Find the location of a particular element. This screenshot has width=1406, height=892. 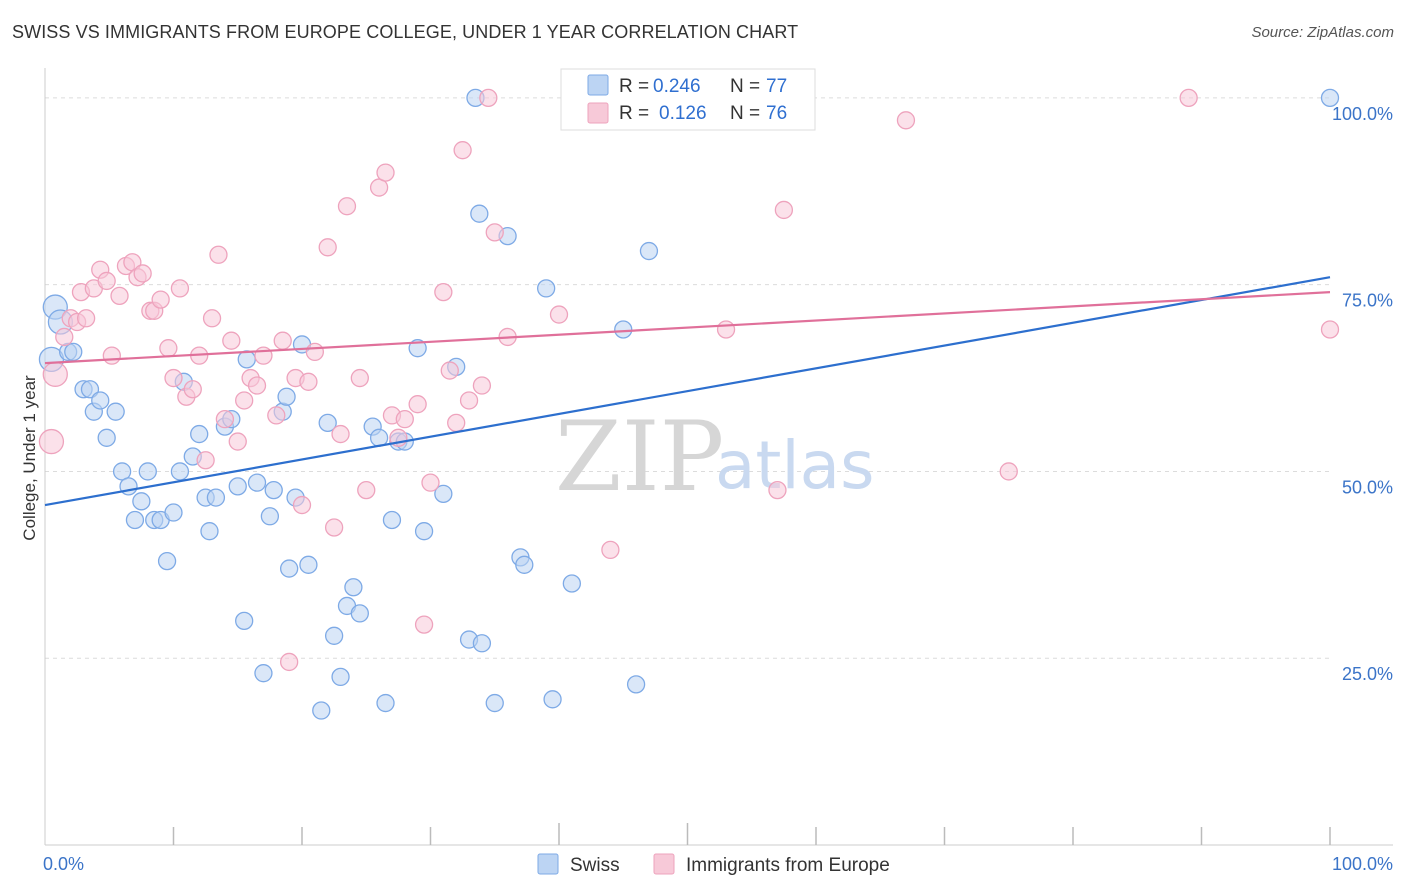

x-tick-label-max: 100.0% is located at coordinates (1362, 864).